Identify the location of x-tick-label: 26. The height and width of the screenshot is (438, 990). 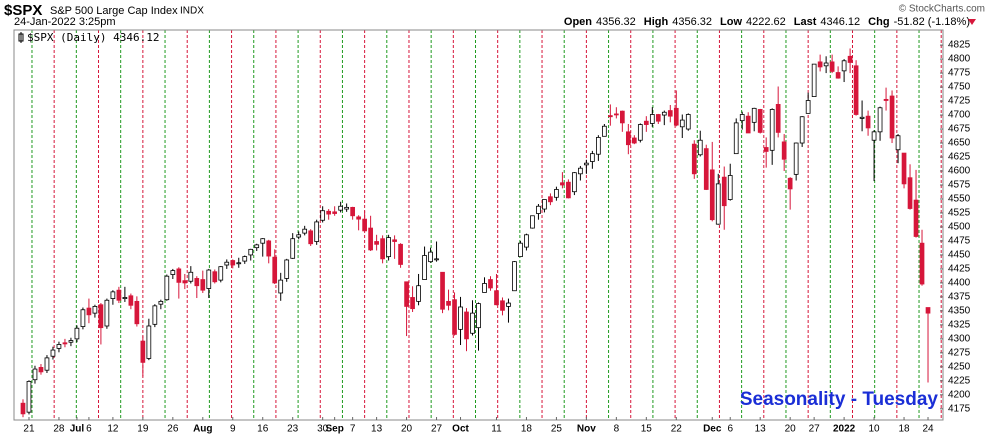
(173, 429).